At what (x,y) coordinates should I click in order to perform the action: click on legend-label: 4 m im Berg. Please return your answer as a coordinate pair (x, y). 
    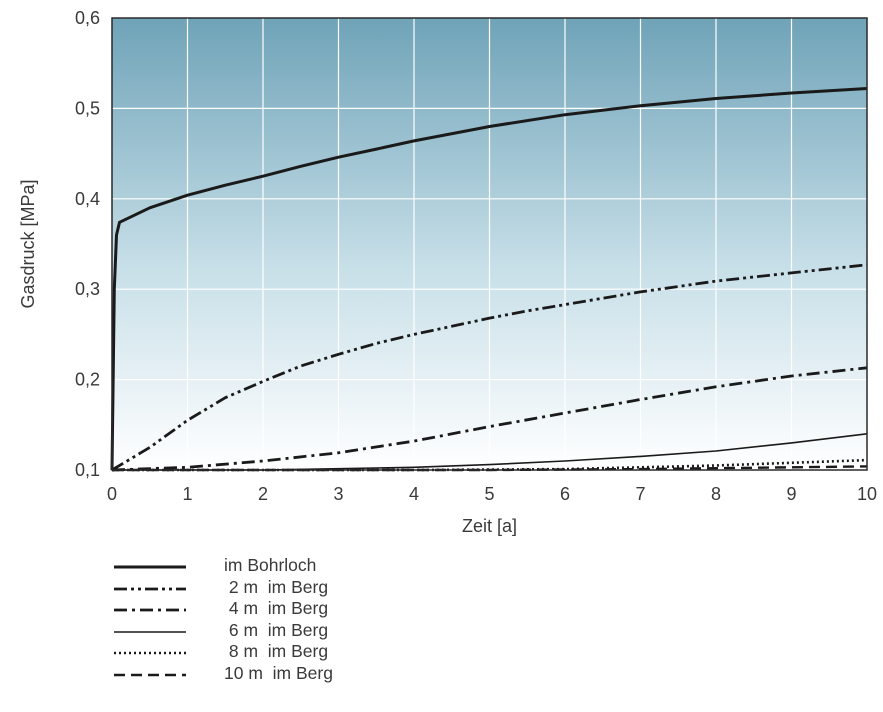
    Looking at the image, I should click on (276, 608).